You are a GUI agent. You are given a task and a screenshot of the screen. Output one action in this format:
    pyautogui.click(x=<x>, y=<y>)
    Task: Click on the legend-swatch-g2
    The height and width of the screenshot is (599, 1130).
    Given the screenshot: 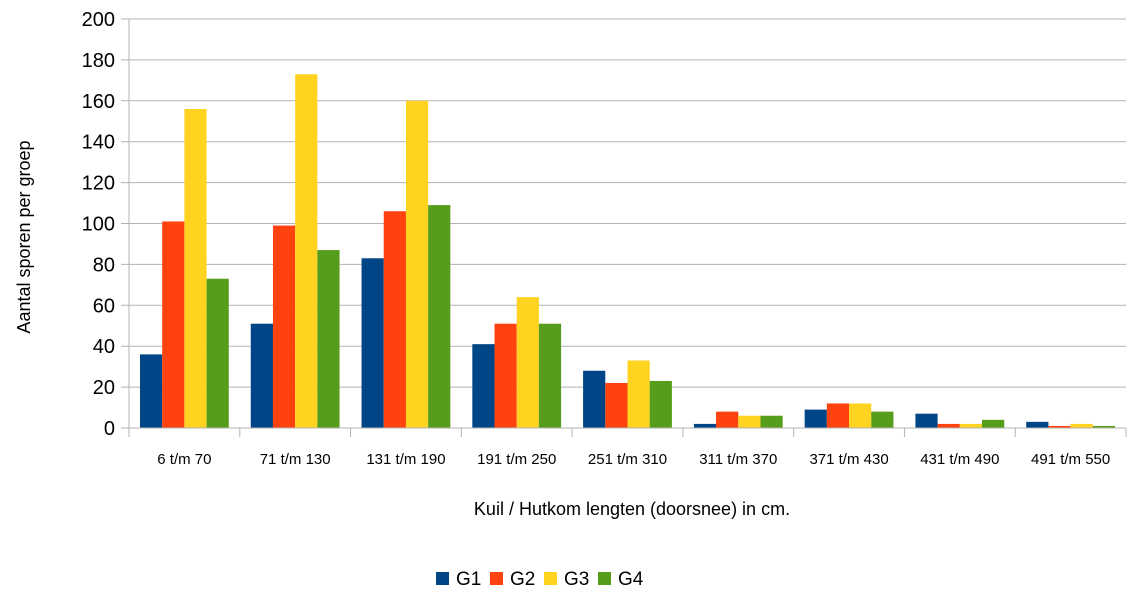 What is the action you would take?
    pyautogui.click(x=496, y=578)
    